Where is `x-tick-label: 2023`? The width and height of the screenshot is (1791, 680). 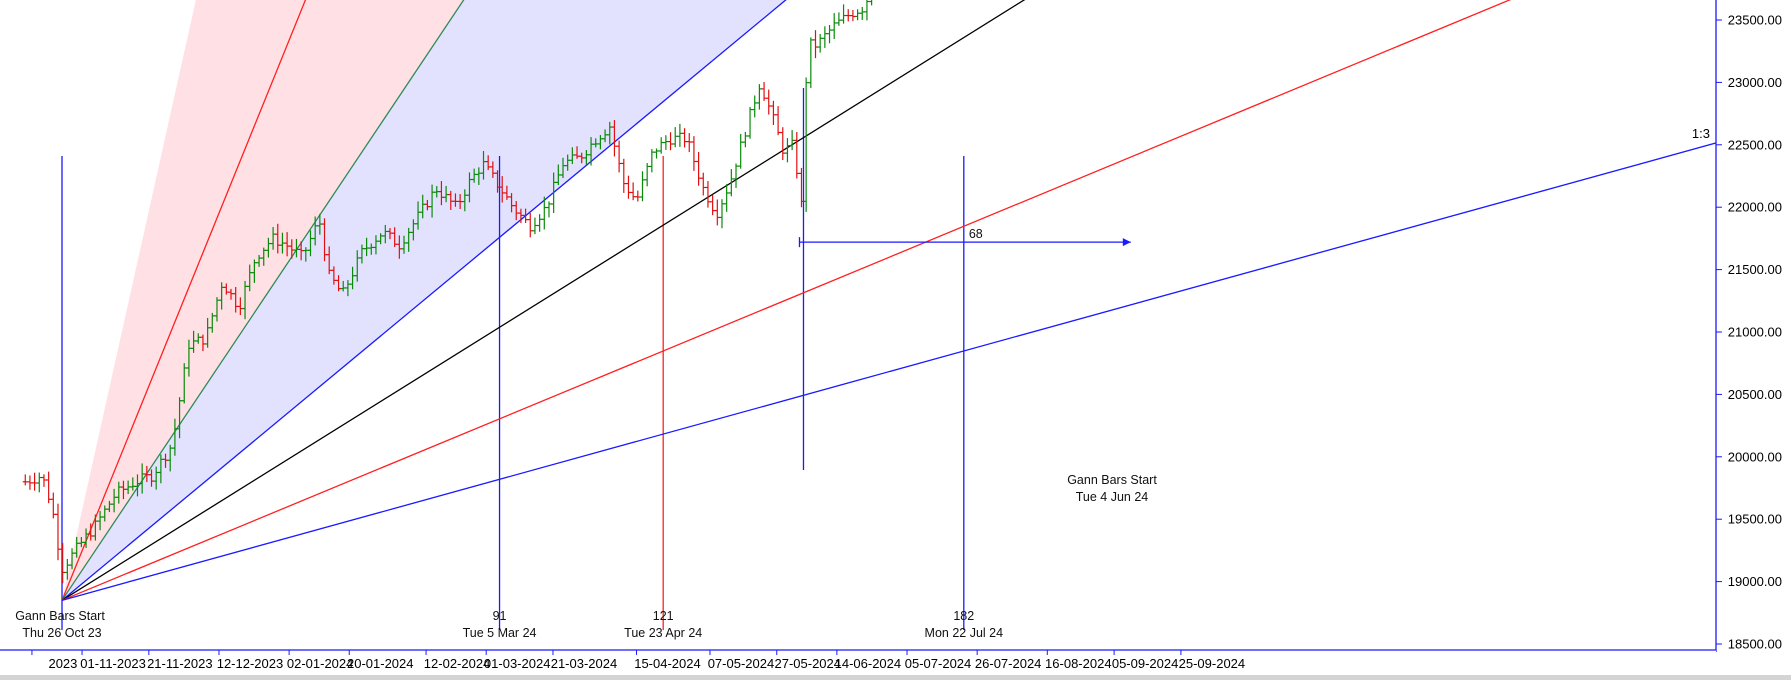
x-tick-label: 2023 is located at coordinates (62, 663).